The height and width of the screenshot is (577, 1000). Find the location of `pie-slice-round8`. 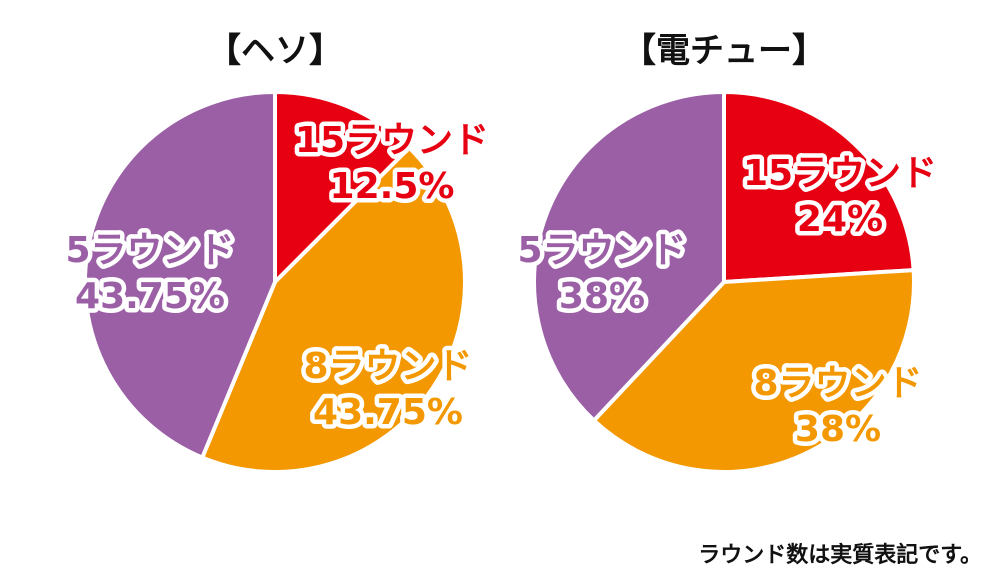

pie-slice-round8 is located at coordinates (753, 371).